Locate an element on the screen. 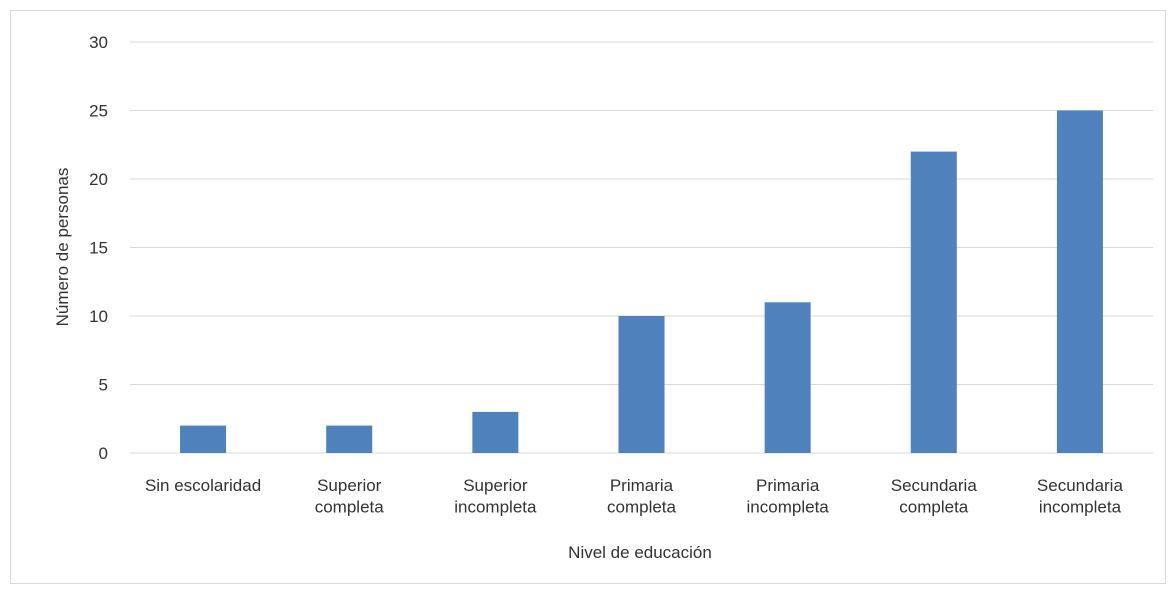  y-tick-label: 5 is located at coordinates (103, 385).